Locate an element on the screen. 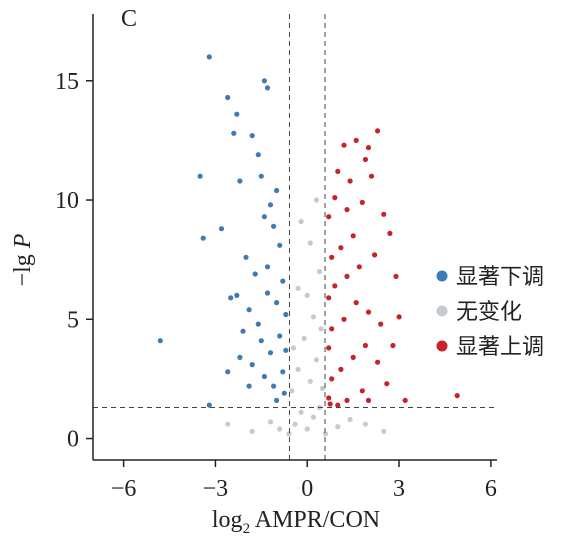 Image resolution: width=575 pixels, height=540 pixels. y-tick-label: 0 is located at coordinates (73, 440).